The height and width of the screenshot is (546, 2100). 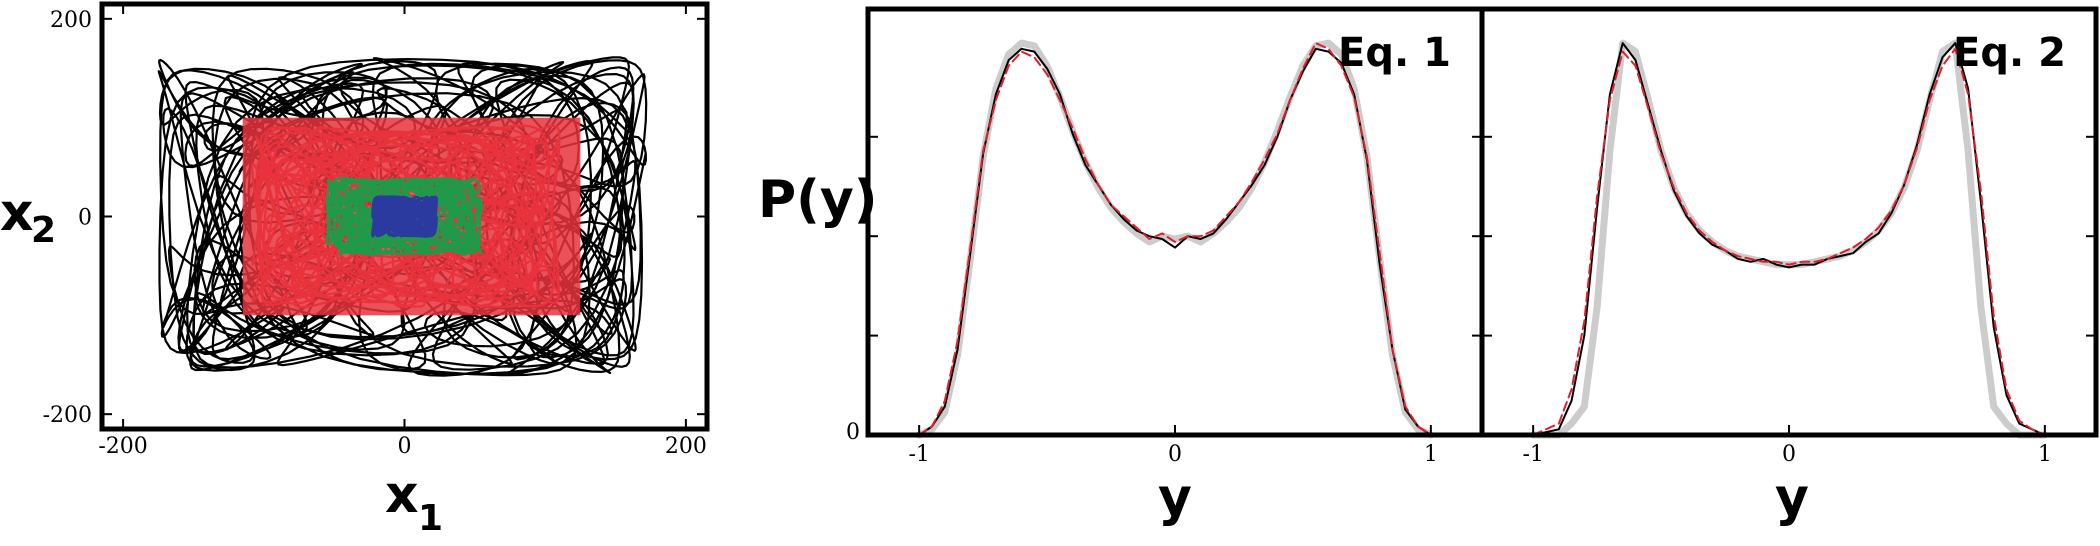 What do you see at coordinates (1175, 454) in the screenshot?
I see `eq1-xtick-label: 0` at bounding box center [1175, 454].